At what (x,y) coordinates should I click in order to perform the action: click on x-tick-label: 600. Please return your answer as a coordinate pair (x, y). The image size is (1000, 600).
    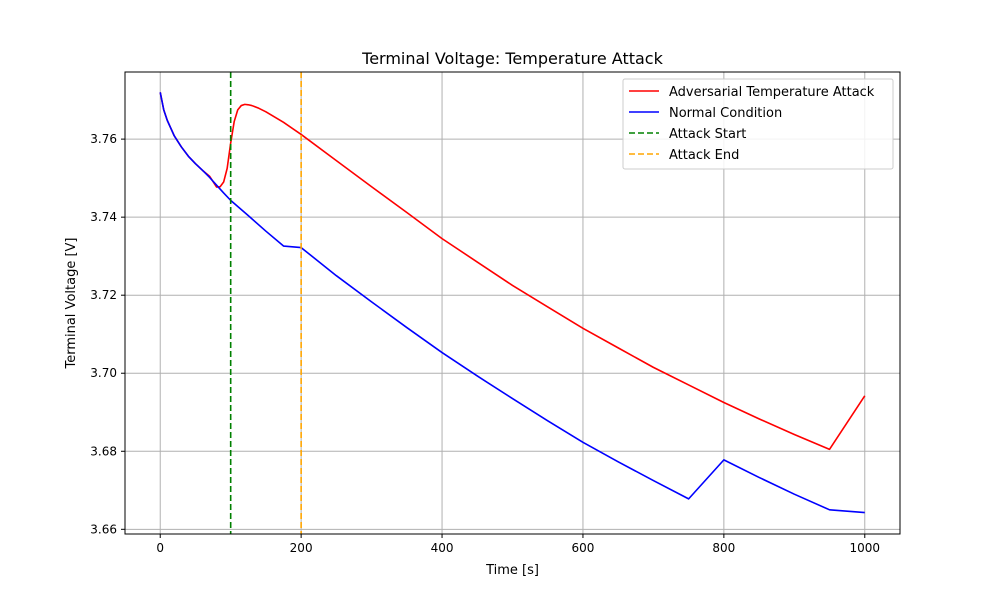
    Looking at the image, I should click on (583, 548).